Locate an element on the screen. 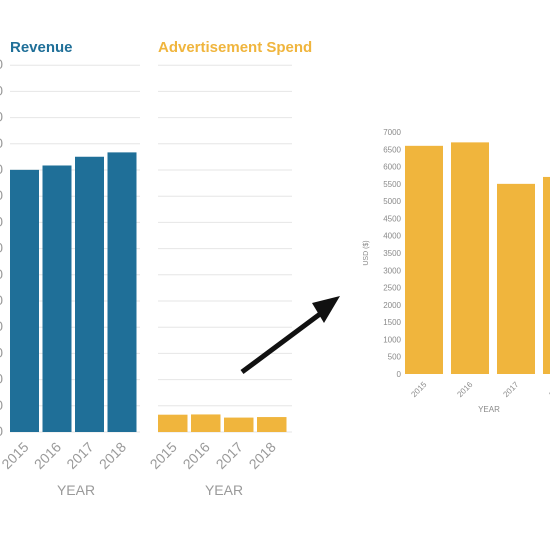 This screenshot has width=550, height=550. y-tick-label: 2000 is located at coordinates (392, 305).